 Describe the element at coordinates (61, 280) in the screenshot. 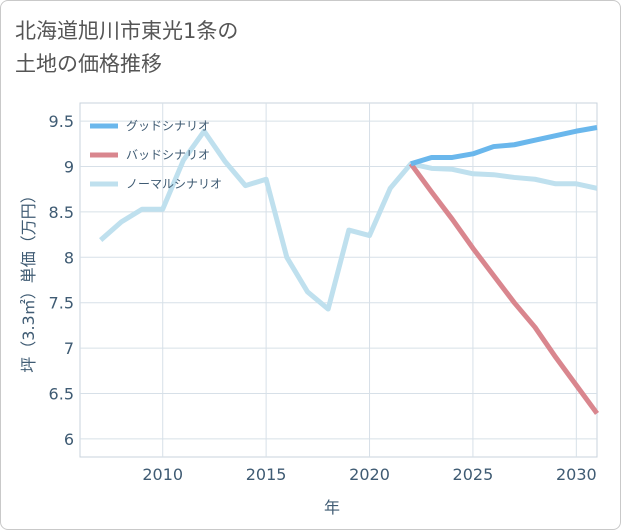

I see `y-tick-labels: 6 6.5 7 7.5 8 8.5 9 9.5` at that location.